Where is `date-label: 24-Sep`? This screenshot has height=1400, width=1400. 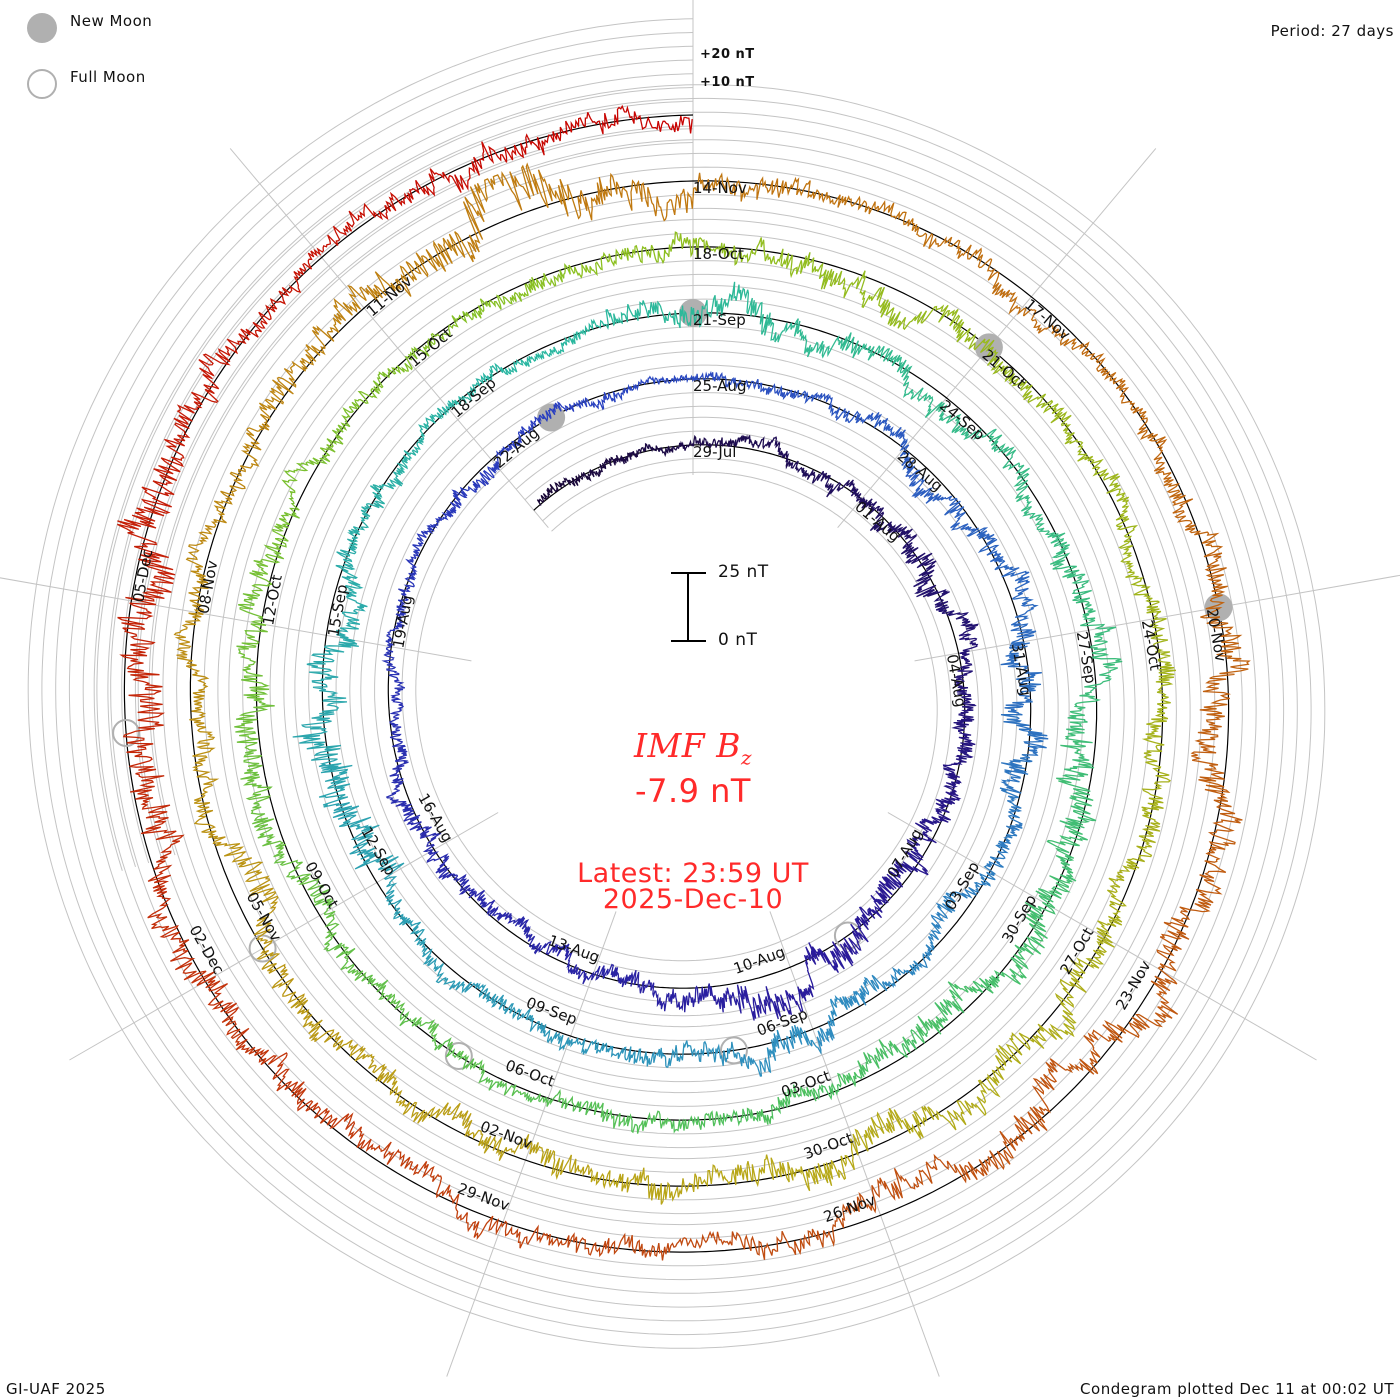
date-label: 24-Sep is located at coordinates (962, 420).